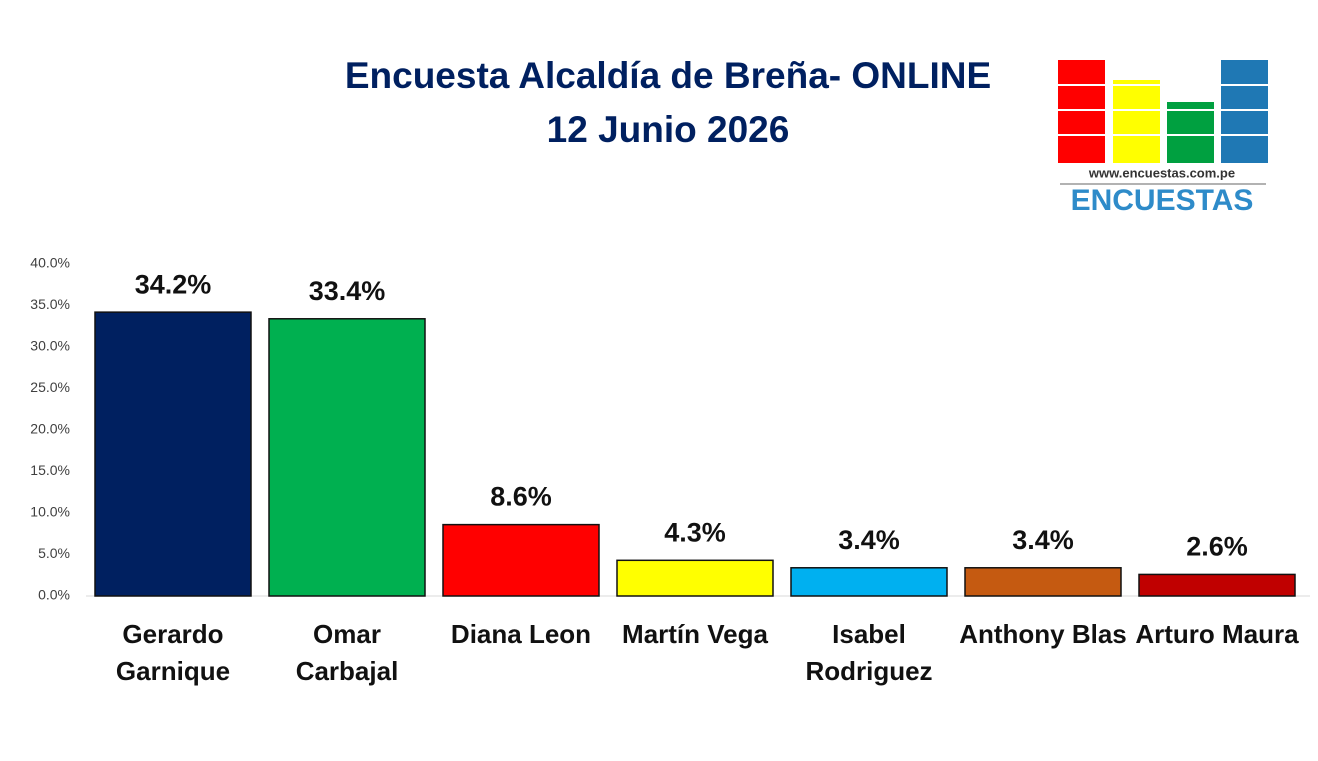 This screenshot has height=761, width=1318. What do you see at coordinates (54, 595) in the screenshot?
I see `y-tick-label: 0.0%` at bounding box center [54, 595].